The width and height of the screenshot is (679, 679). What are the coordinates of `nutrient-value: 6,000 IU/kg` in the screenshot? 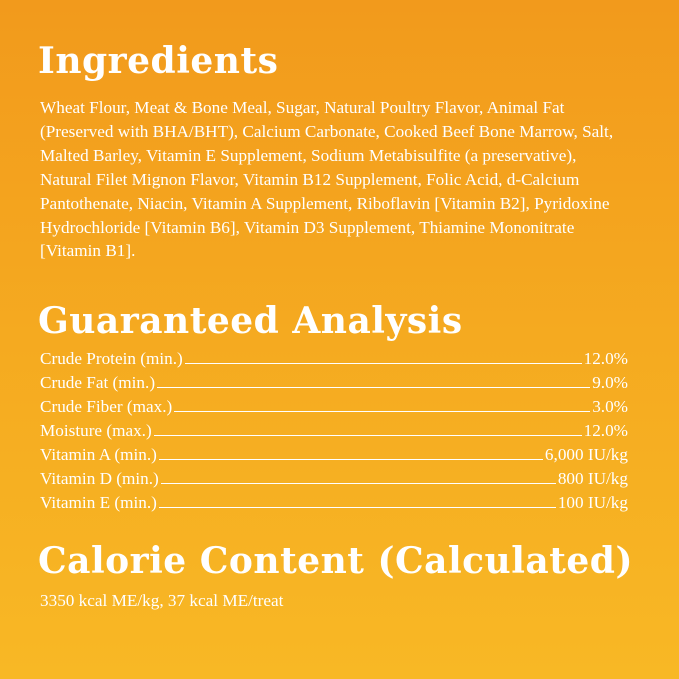 It's located at (586, 454).